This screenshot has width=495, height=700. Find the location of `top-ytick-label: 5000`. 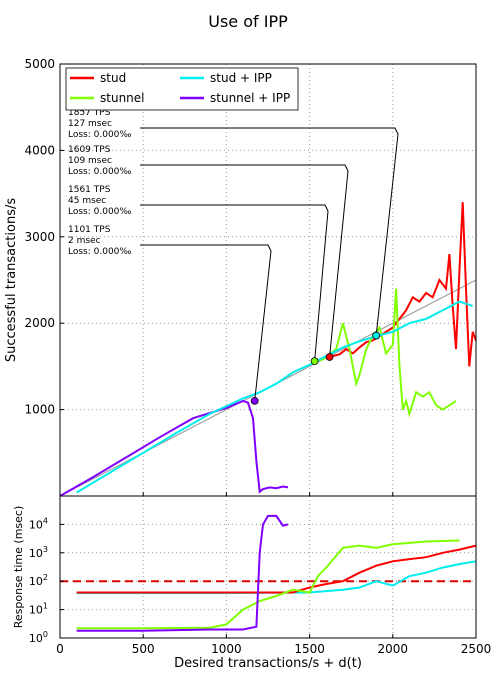

top-ytick-label: 5000 is located at coordinates (39, 64).